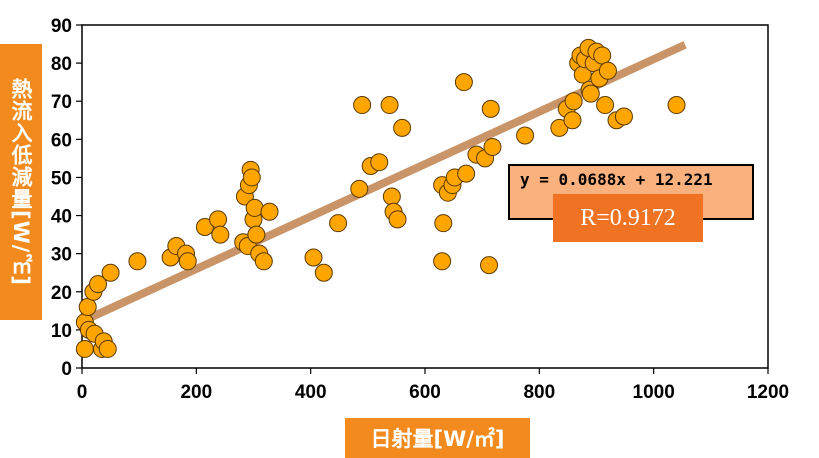  What do you see at coordinates (61, 331) in the screenshot?
I see `y-tick-label: 10` at bounding box center [61, 331].